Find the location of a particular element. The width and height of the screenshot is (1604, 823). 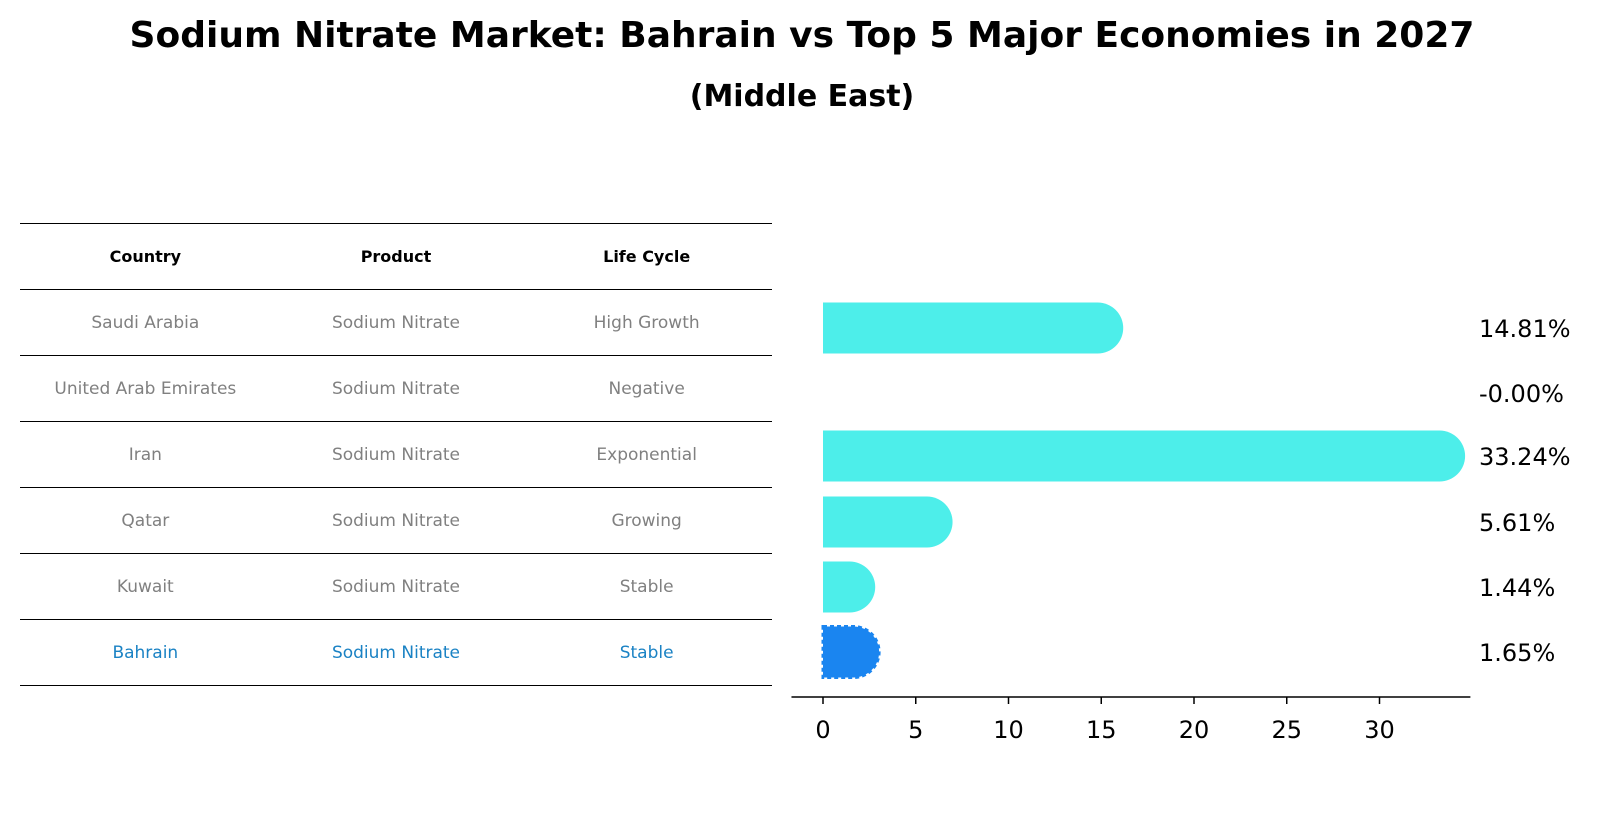

table-row: Kuwait Sodium Nitrate Stable is located at coordinates (396, 586).